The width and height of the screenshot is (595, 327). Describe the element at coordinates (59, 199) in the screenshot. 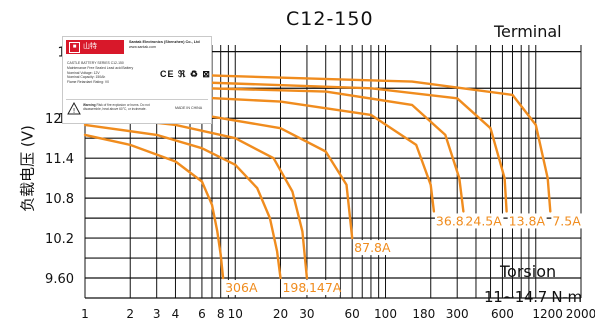

I see `y-tick-label: 10.8` at that location.